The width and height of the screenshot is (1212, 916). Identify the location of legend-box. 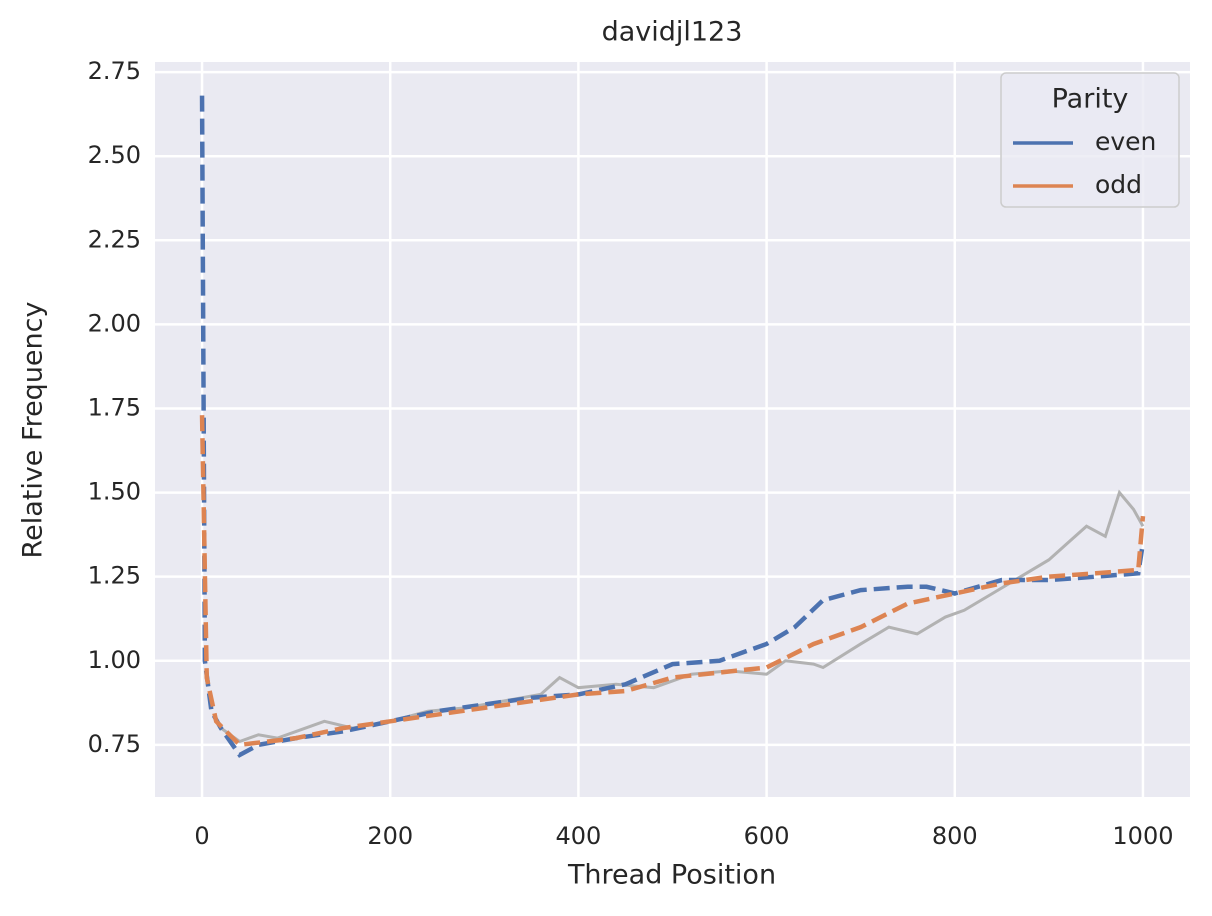
(1090, 140).